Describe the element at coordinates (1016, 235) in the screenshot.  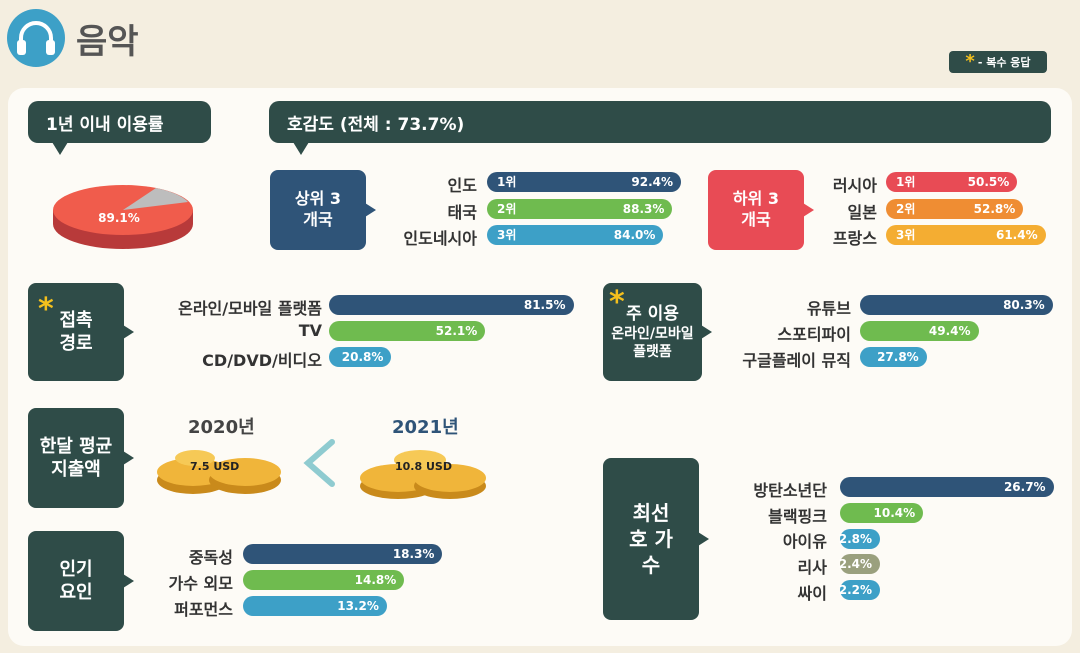
I see `bottom3-value-3: 61.4%` at that location.